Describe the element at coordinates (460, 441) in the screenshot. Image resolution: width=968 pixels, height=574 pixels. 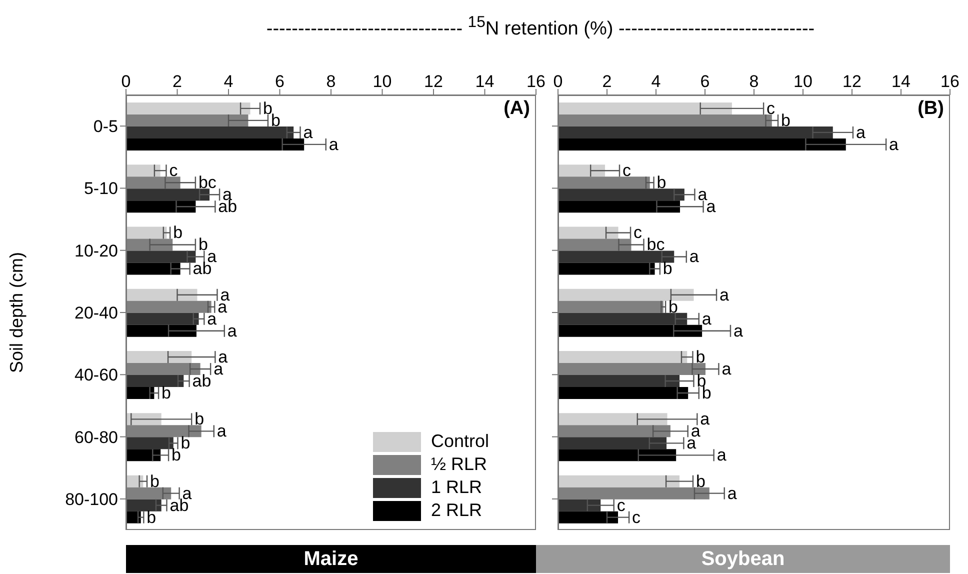
I see `legend-label: Control` at that location.